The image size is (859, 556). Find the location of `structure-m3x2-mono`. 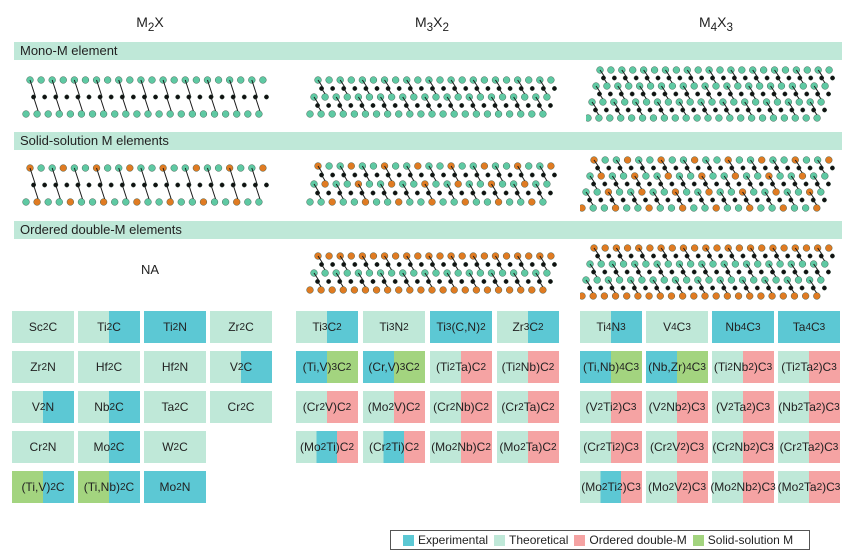

structure-m3x2-mono is located at coordinates (431, 97).